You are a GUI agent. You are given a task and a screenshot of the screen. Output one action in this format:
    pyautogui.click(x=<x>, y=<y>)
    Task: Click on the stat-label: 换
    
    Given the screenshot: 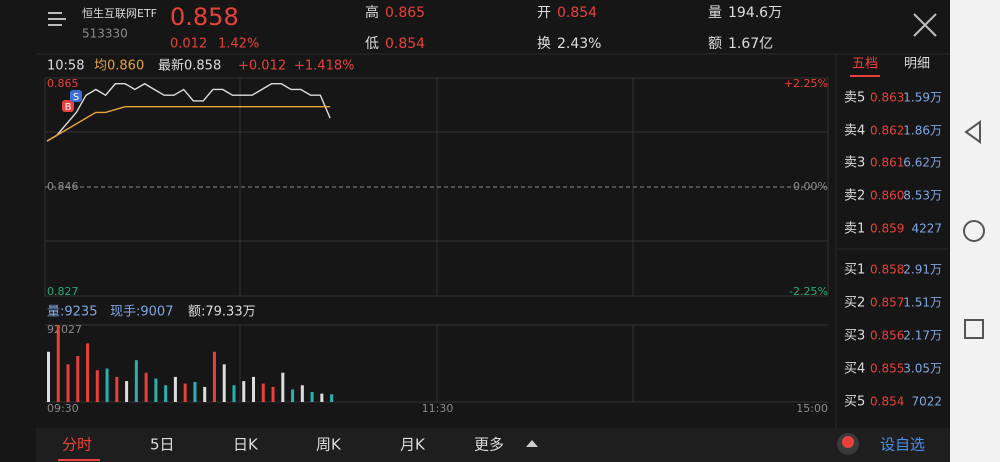 What is the action you would take?
    pyautogui.click(x=544, y=43)
    